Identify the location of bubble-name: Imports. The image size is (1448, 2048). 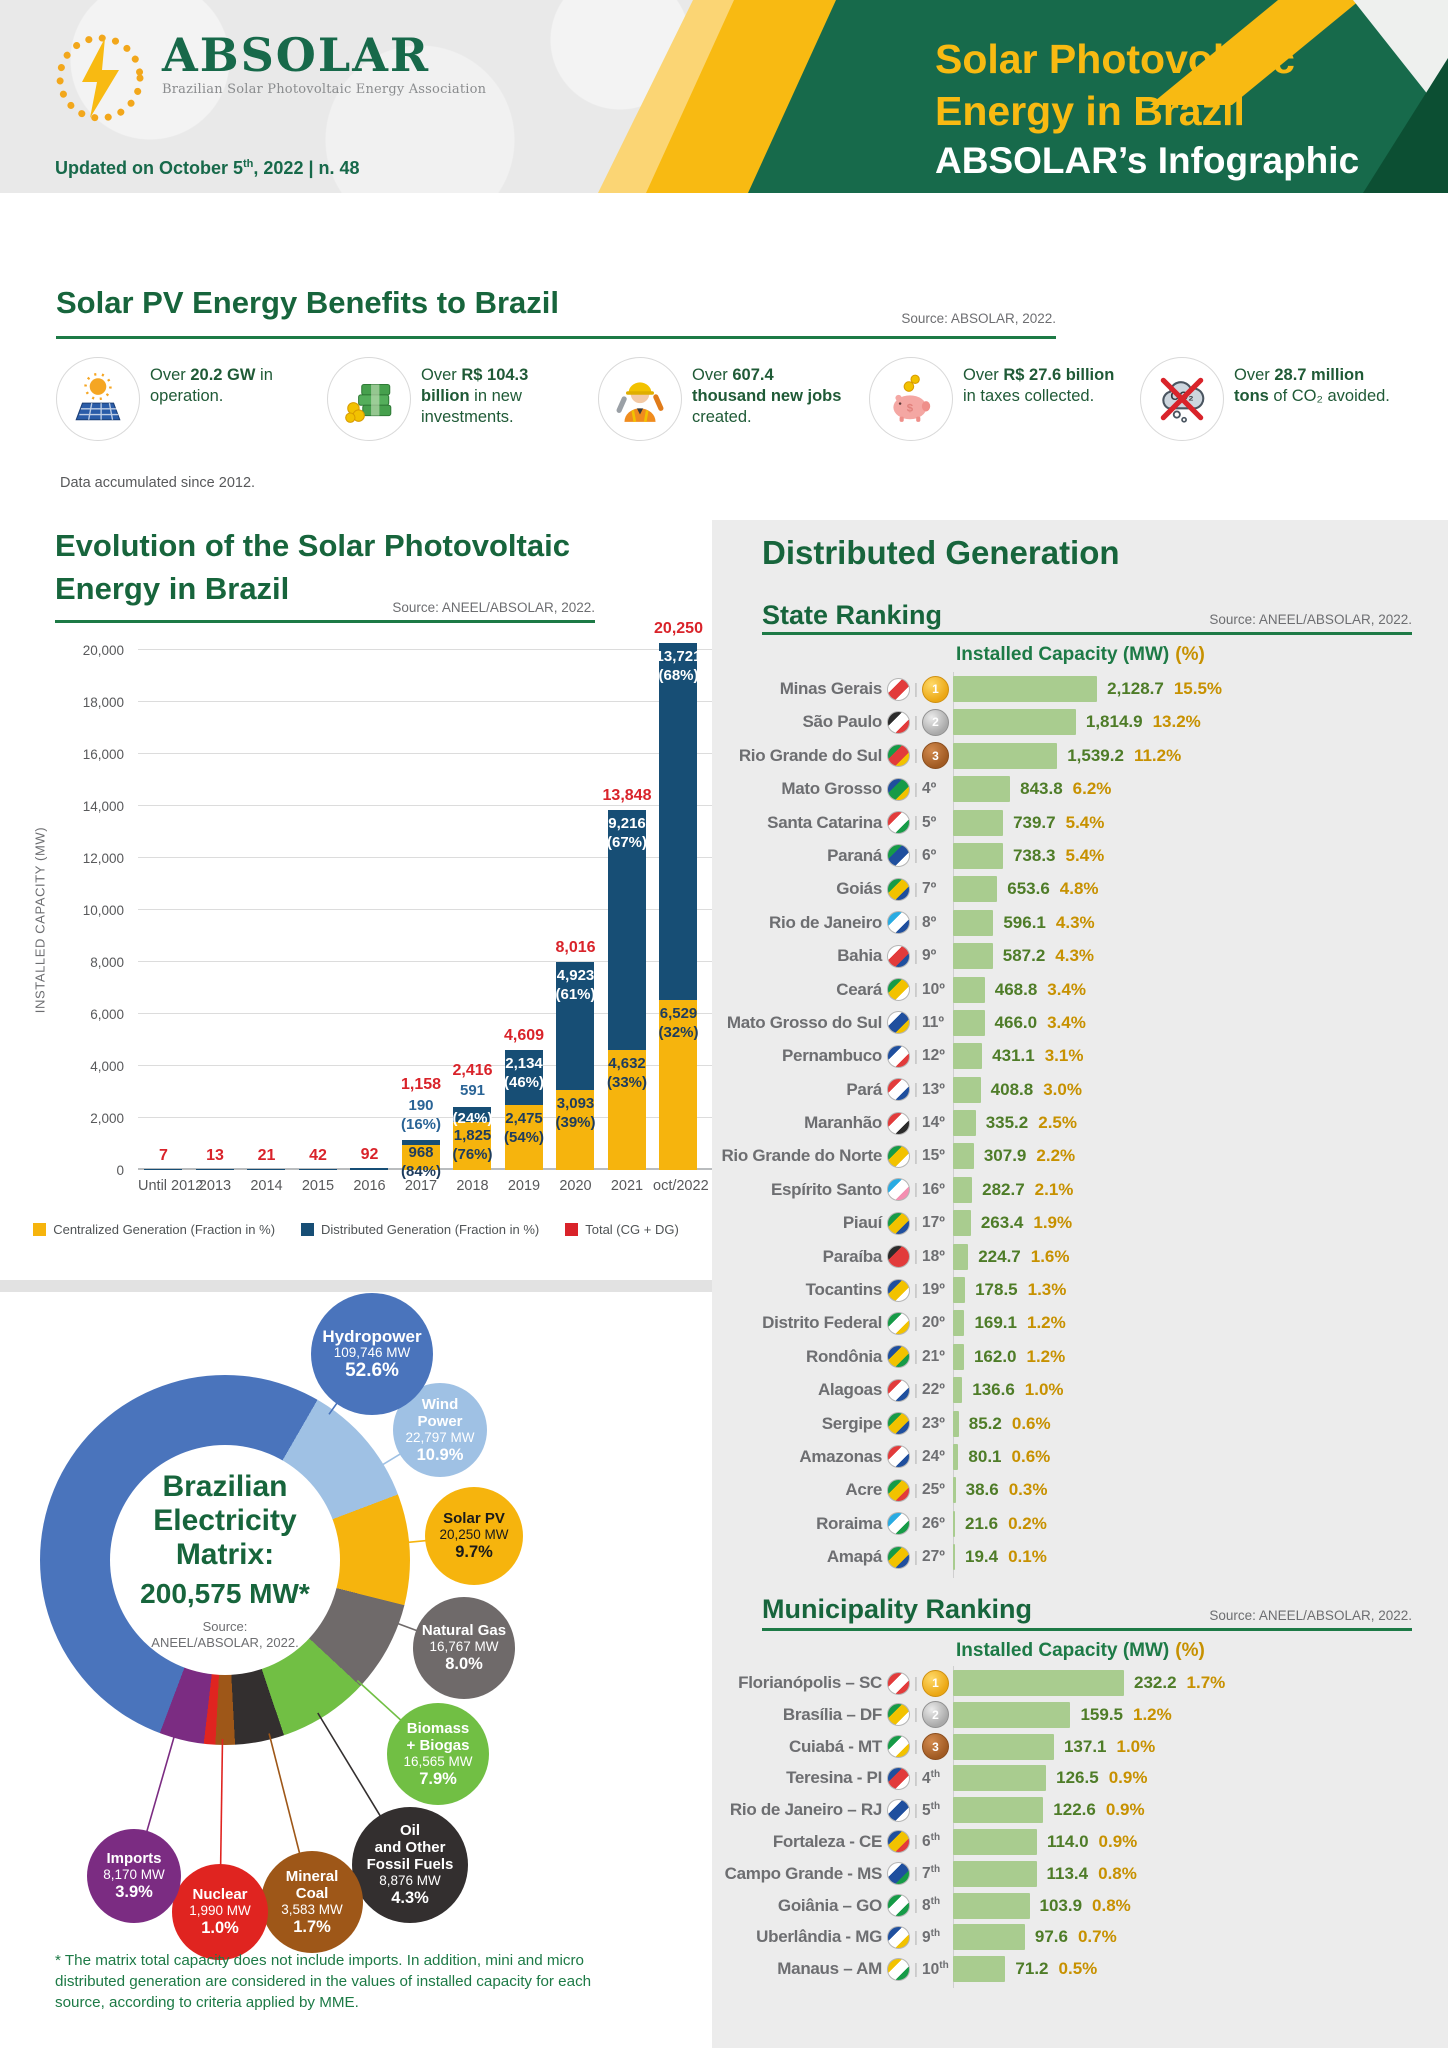
(134, 1858).